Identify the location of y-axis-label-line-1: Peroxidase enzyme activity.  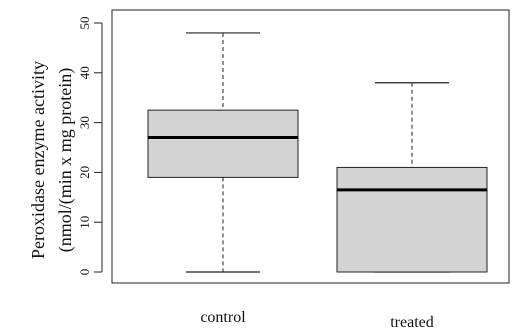
(38, 160).